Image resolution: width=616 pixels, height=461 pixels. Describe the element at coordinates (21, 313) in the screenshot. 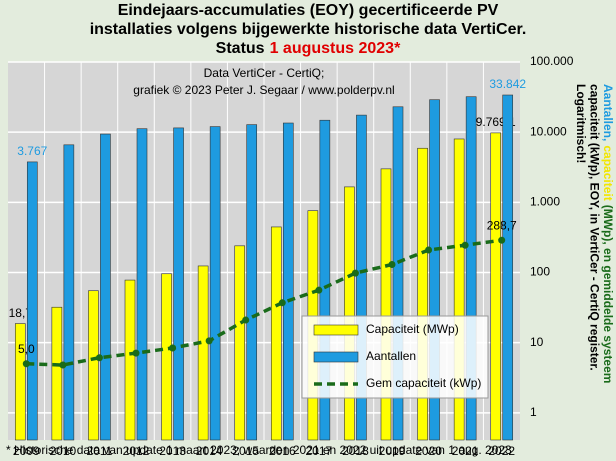

I see `data-label: 18,7` at that location.